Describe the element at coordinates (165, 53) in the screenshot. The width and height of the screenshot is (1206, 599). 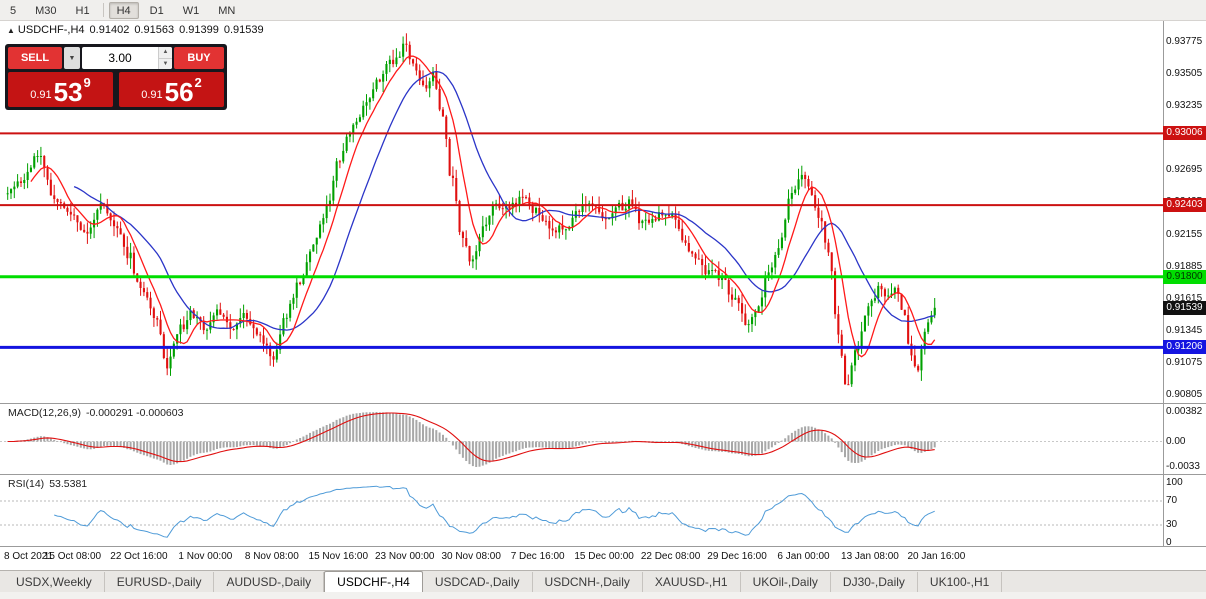
I see `spinner-up-icon: ▲` at that location.